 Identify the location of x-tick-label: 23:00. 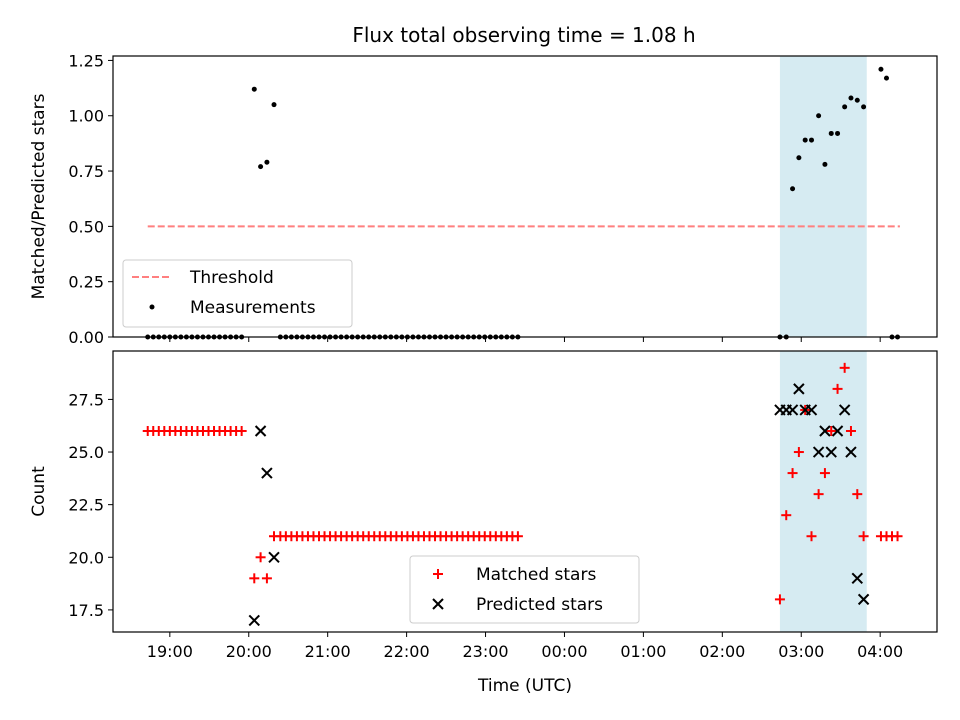
(485, 651).